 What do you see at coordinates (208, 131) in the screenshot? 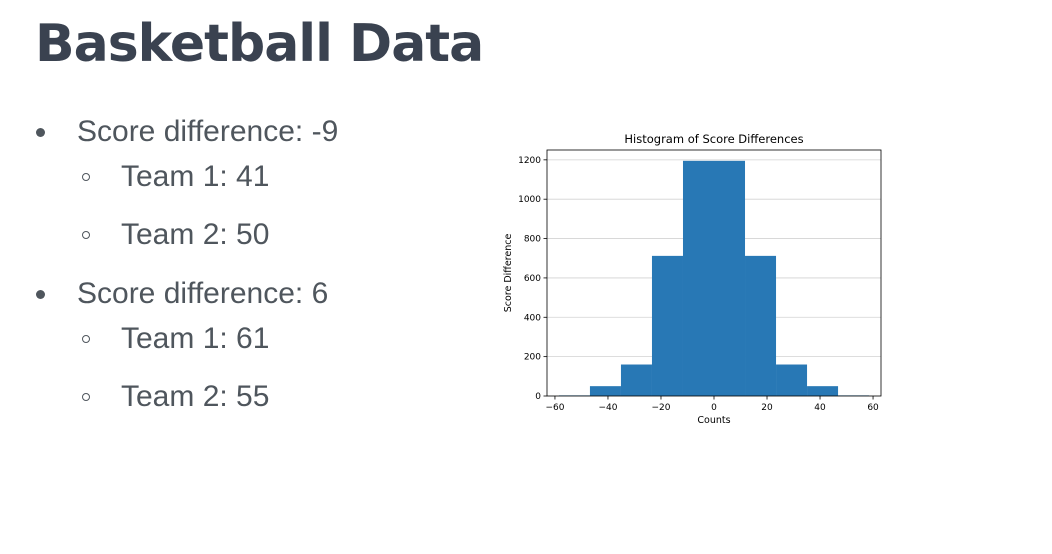
I see `bullet-score-difference-1: Score difference: -9` at bounding box center [208, 131].